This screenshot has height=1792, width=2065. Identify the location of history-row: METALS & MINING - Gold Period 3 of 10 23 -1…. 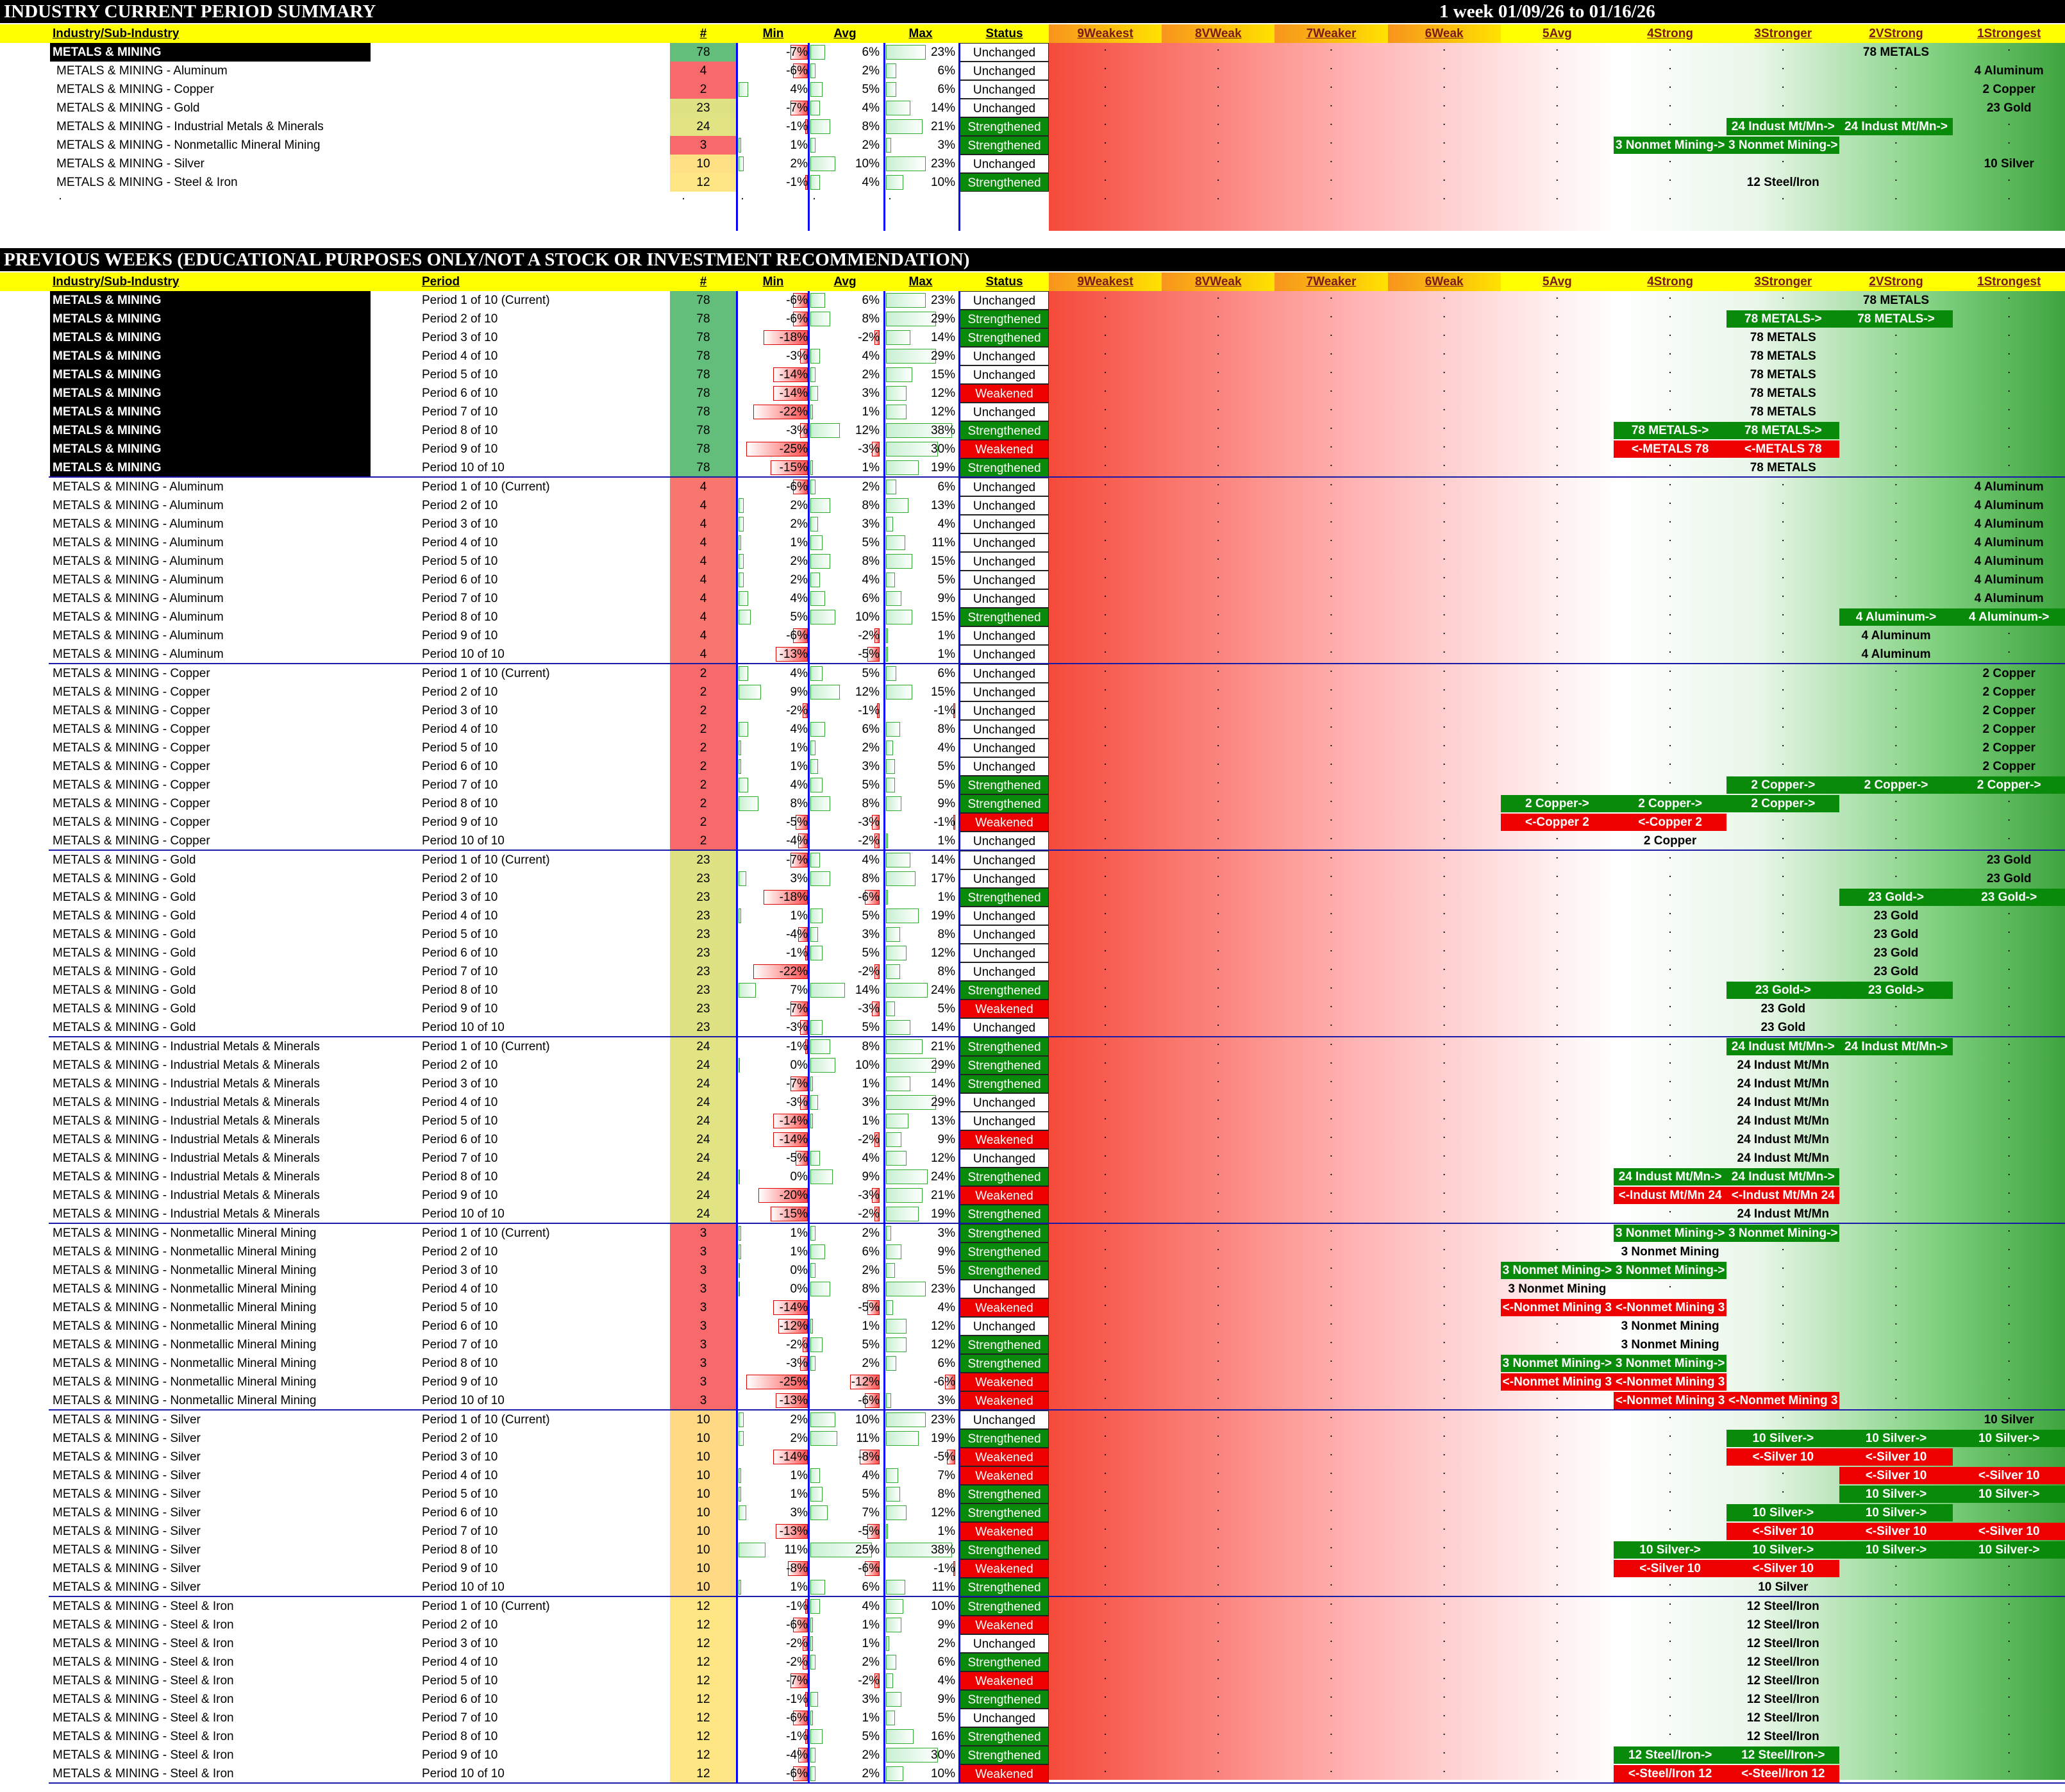
(1032, 896).